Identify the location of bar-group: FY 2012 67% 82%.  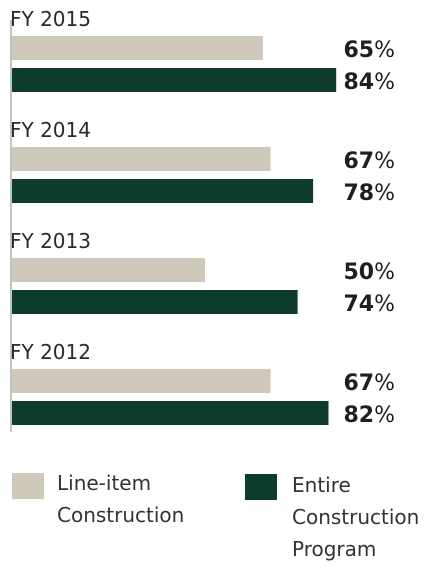
(202, 384).